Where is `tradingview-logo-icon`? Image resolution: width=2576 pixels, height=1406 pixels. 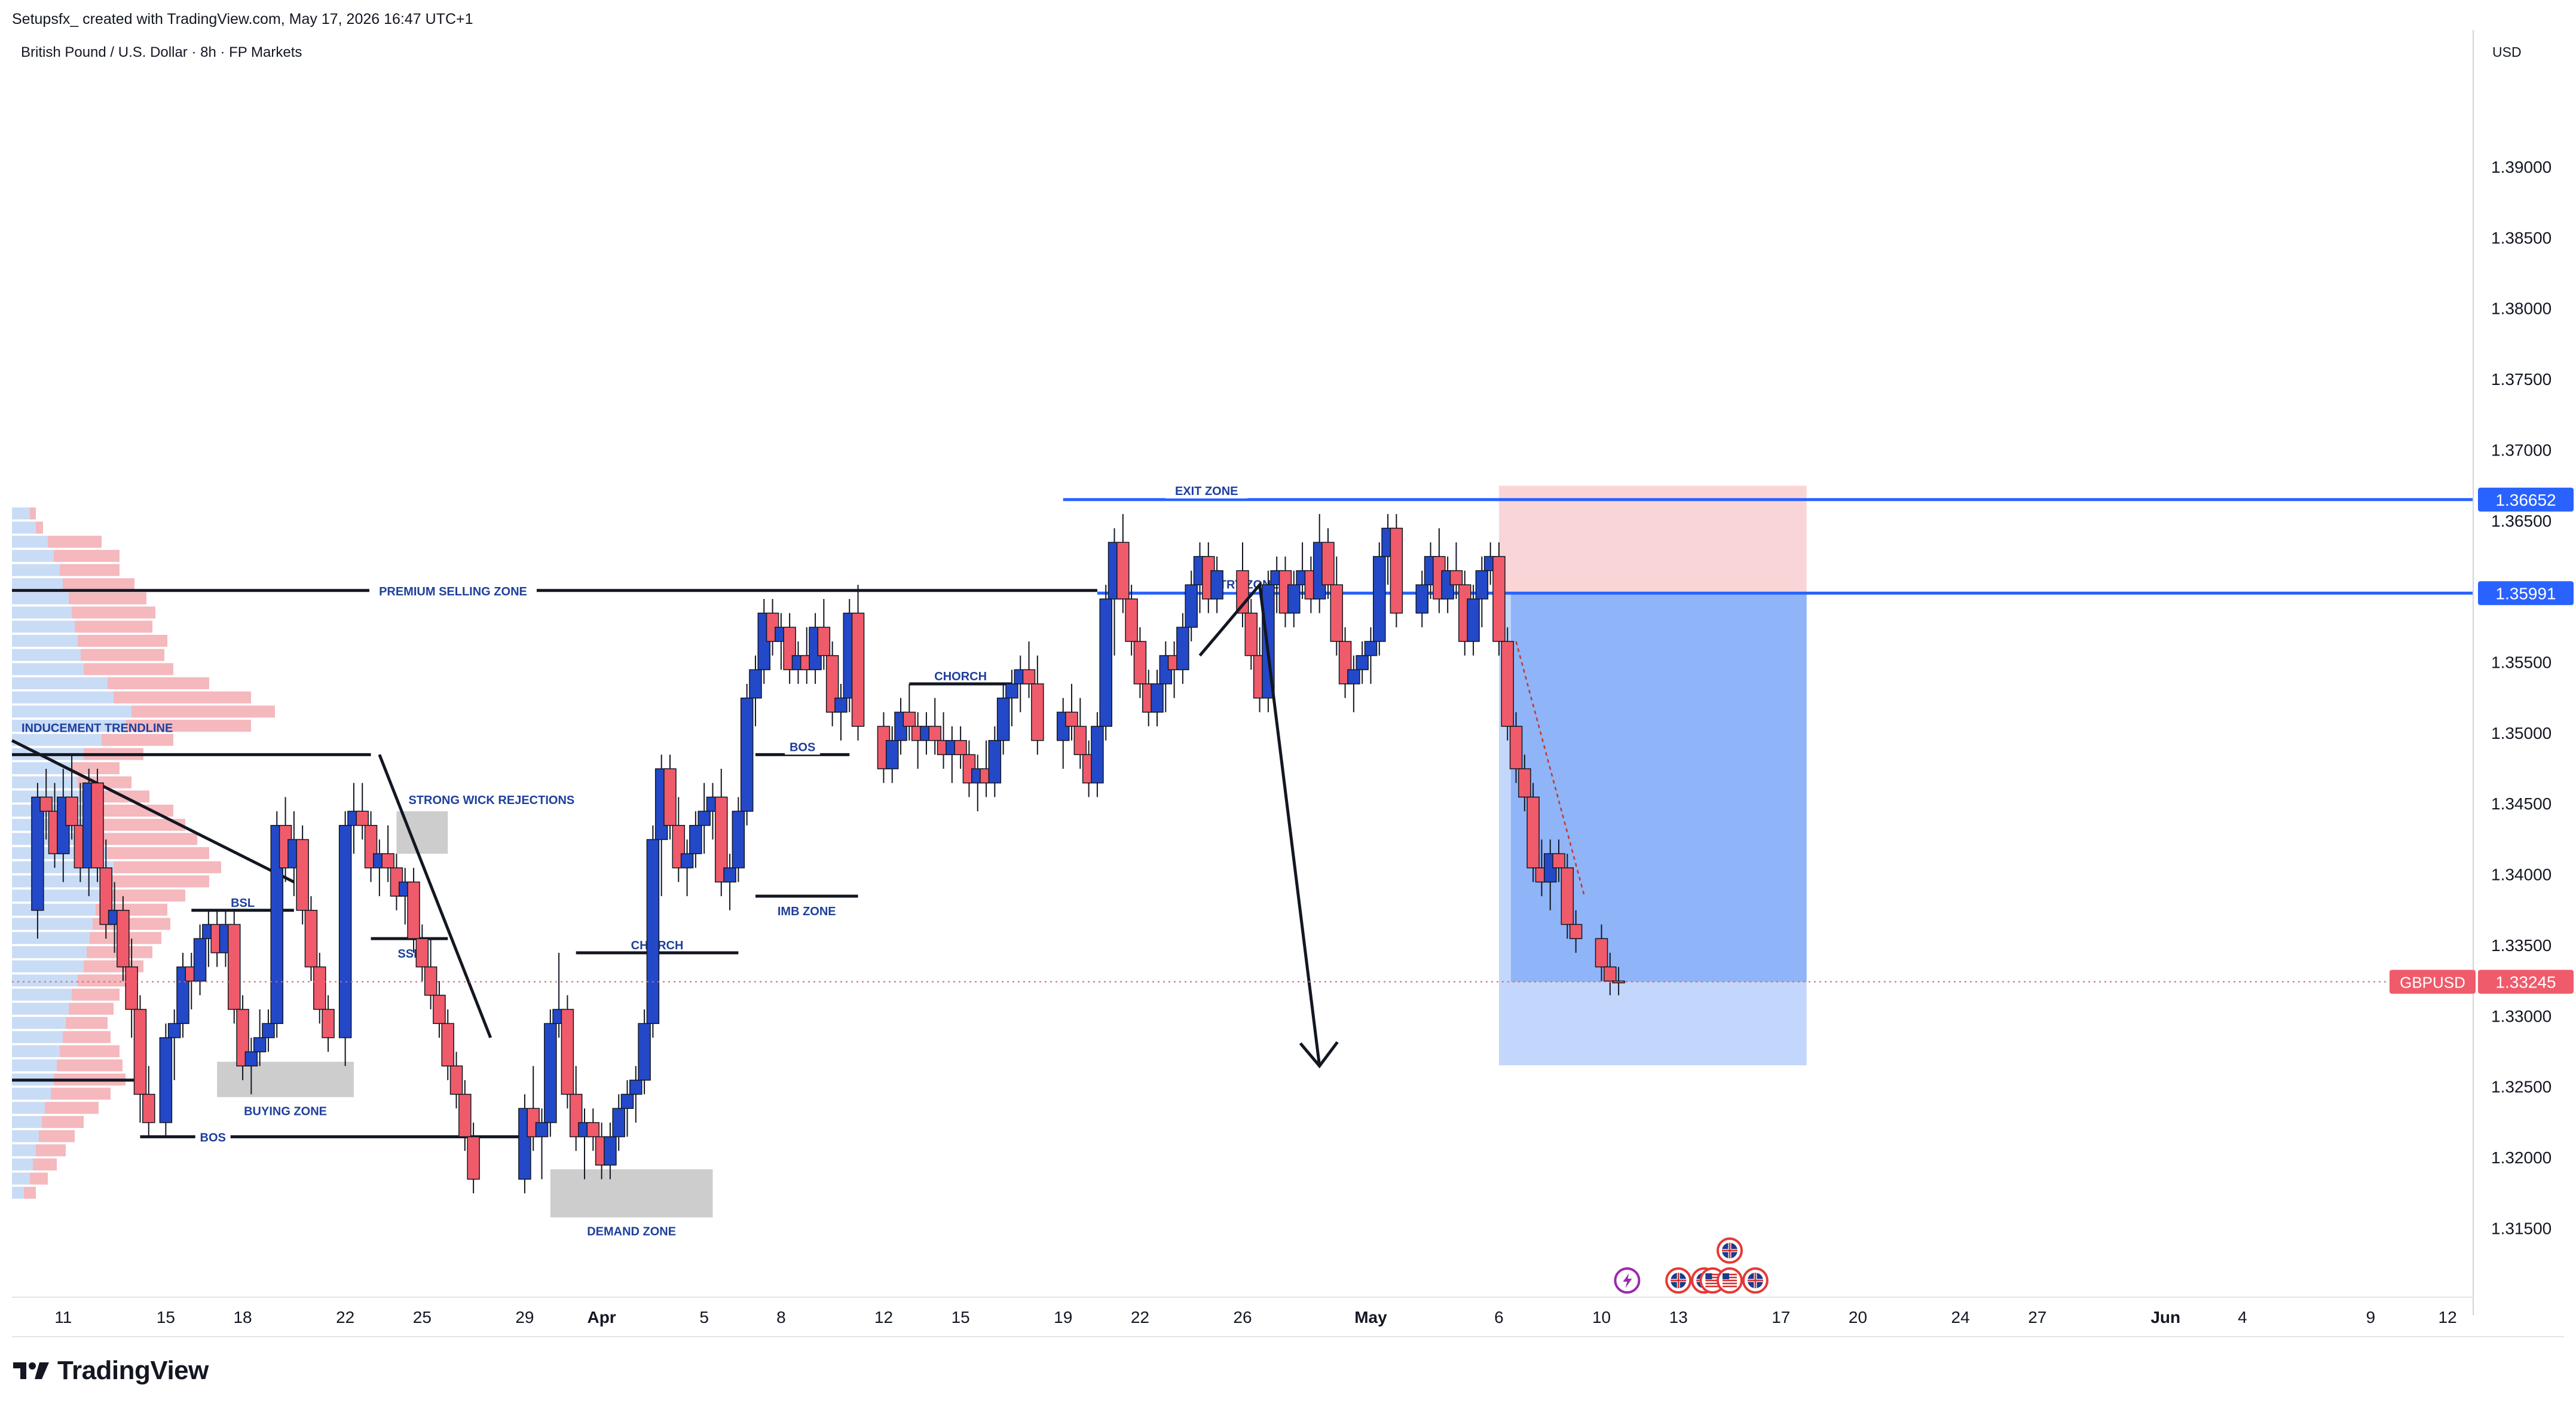 tradingview-logo-icon is located at coordinates (31, 1370).